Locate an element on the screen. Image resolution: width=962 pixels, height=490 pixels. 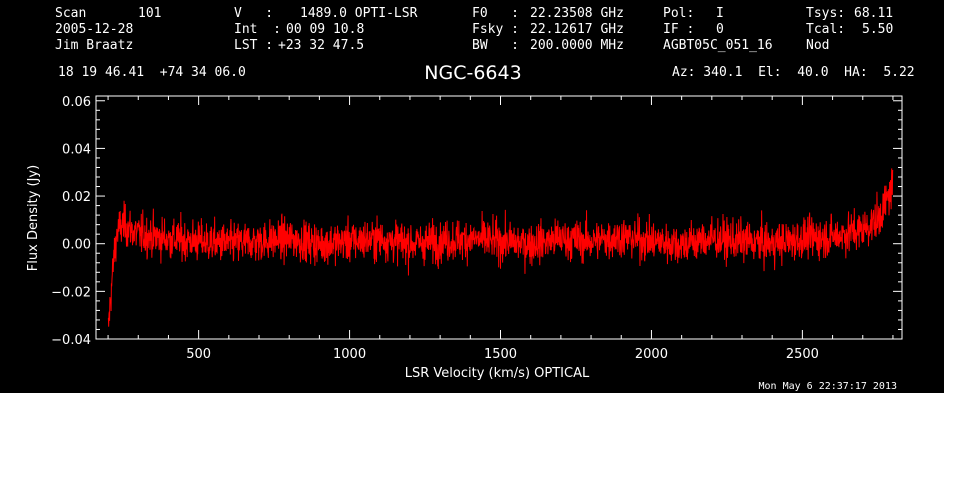
az-el-ha: Az: 340.1 El: 40.0 HA: 5.22 is located at coordinates (793, 72).